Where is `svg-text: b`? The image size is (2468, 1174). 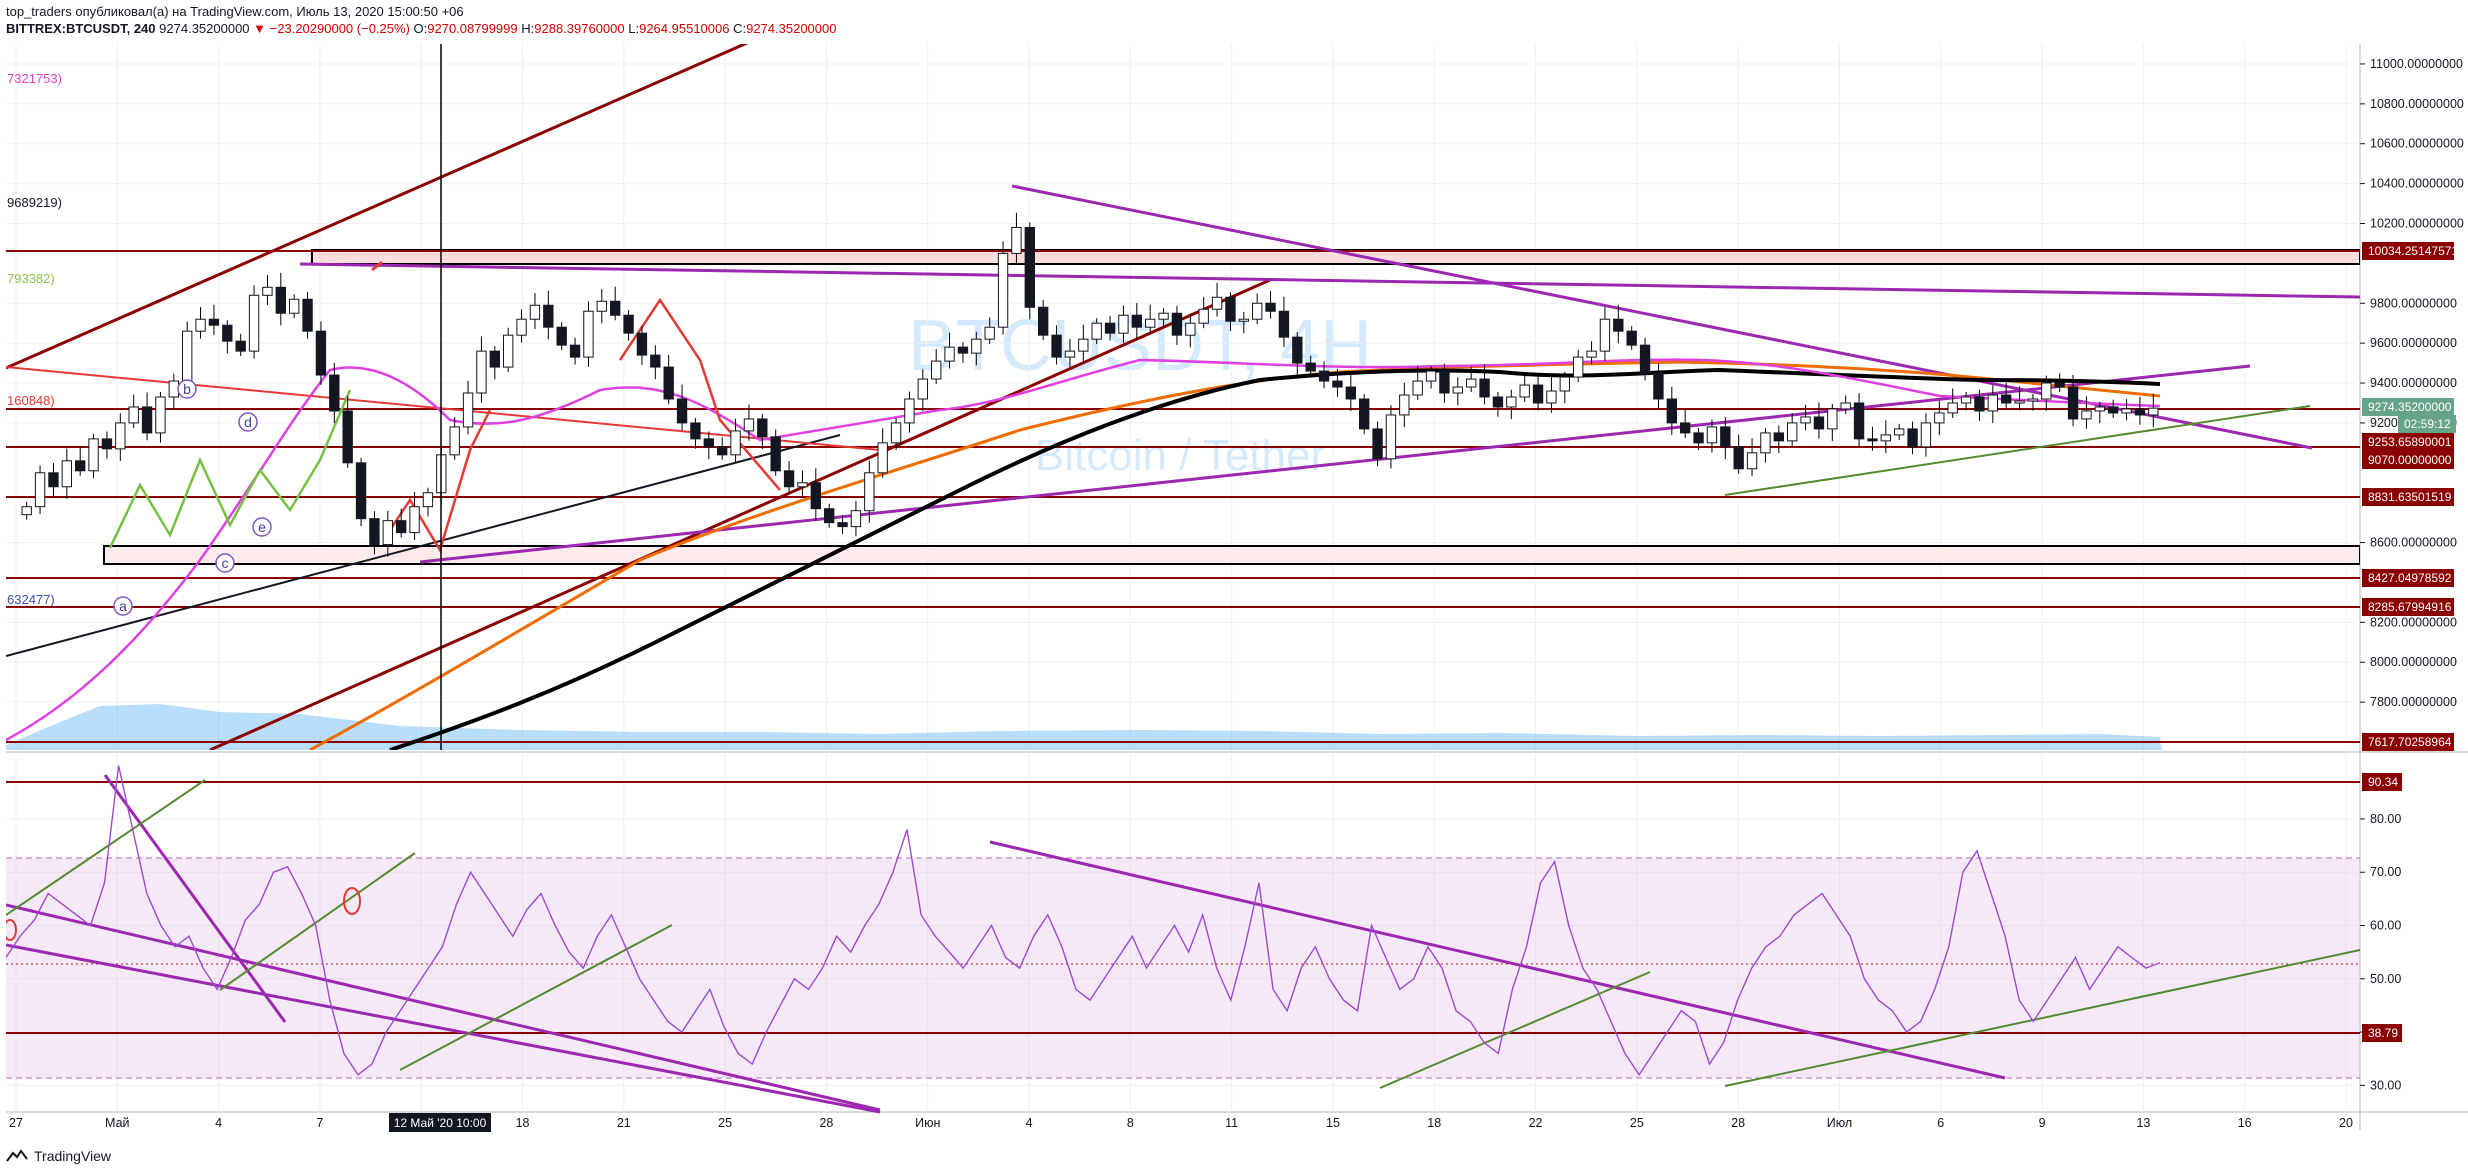 svg-text: b is located at coordinates (187, 389).